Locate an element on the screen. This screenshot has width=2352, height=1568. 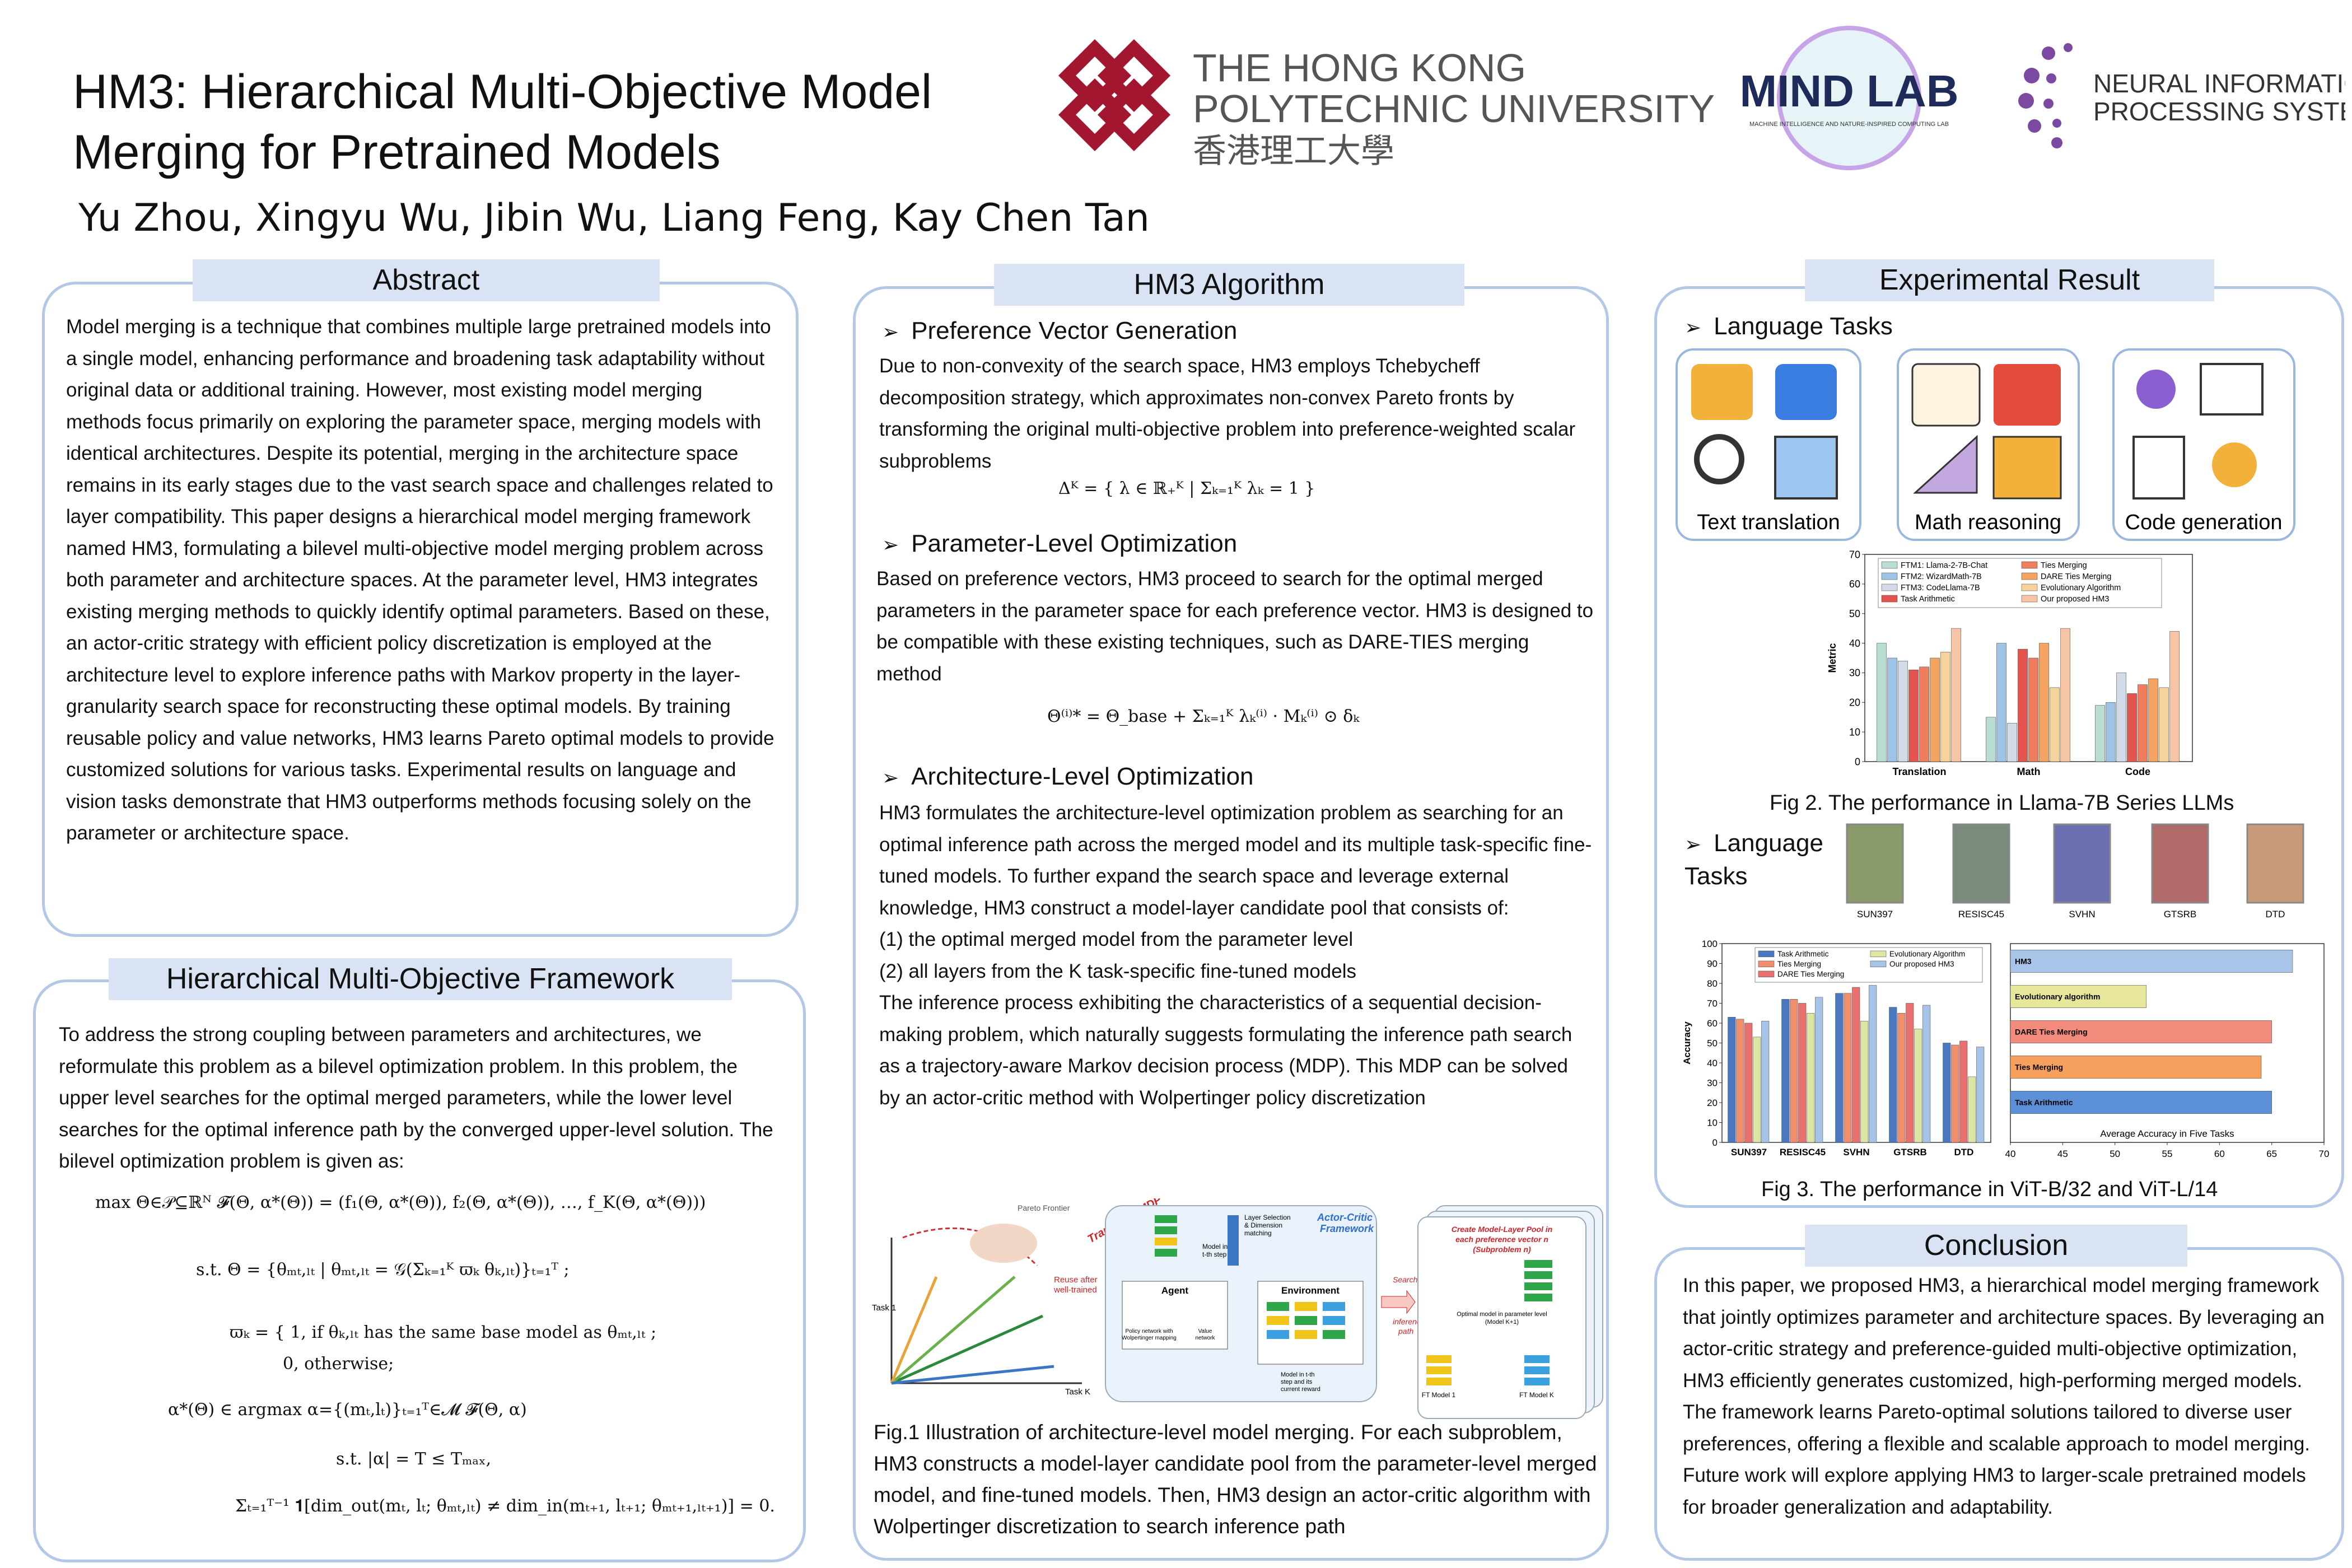
dataset-label: SVHN is located at coordinates (2082, 915).